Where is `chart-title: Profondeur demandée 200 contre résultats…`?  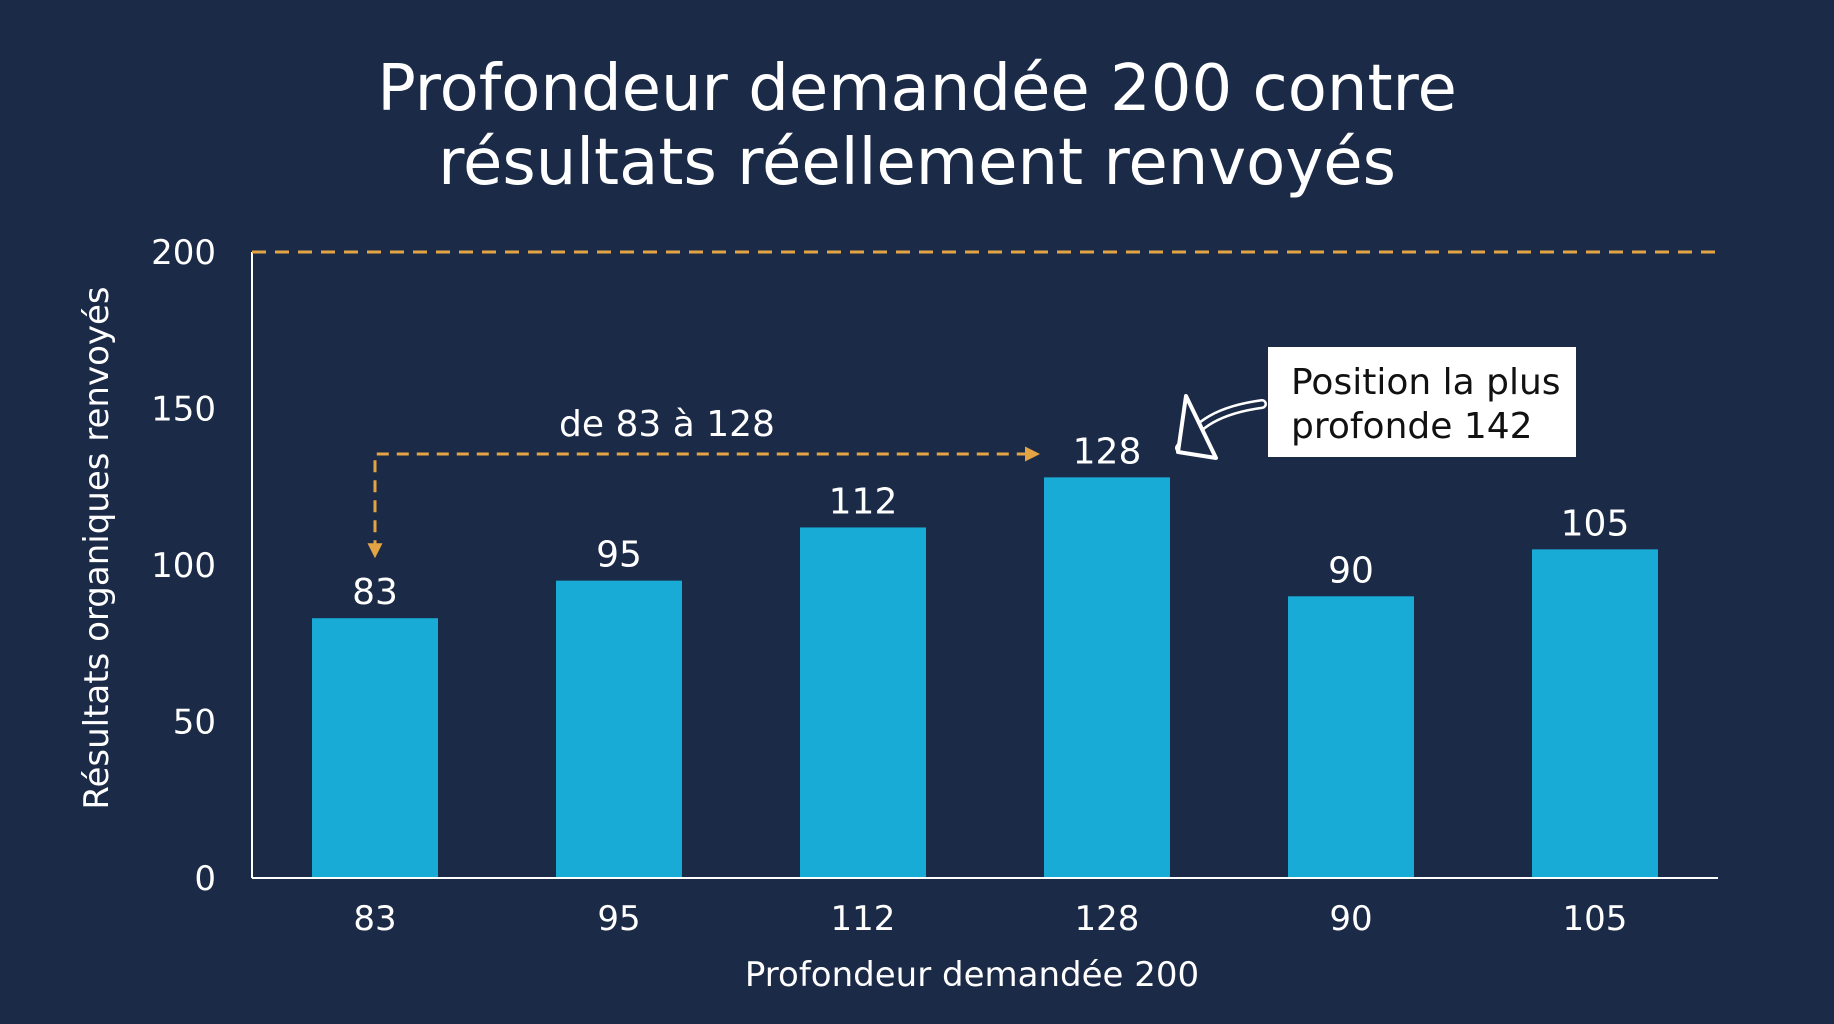
chart-title: Profondeur demandée 200 contre résultats… is located at coordinates (917, 126).